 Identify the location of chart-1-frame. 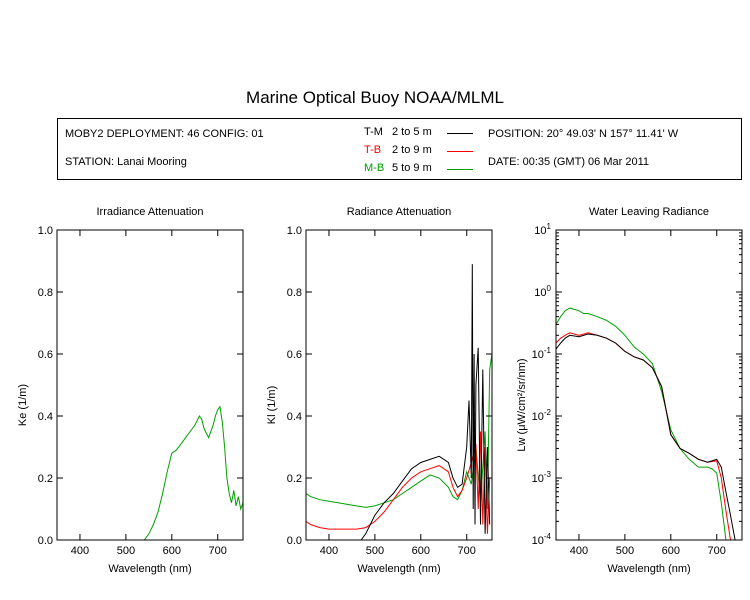
(150, 385).